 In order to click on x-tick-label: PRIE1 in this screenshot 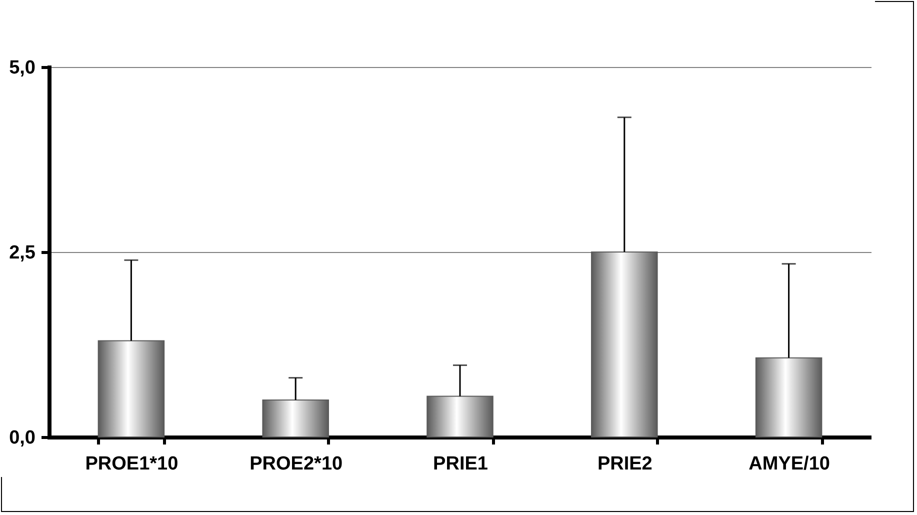, I will do `click(460, 464)`.